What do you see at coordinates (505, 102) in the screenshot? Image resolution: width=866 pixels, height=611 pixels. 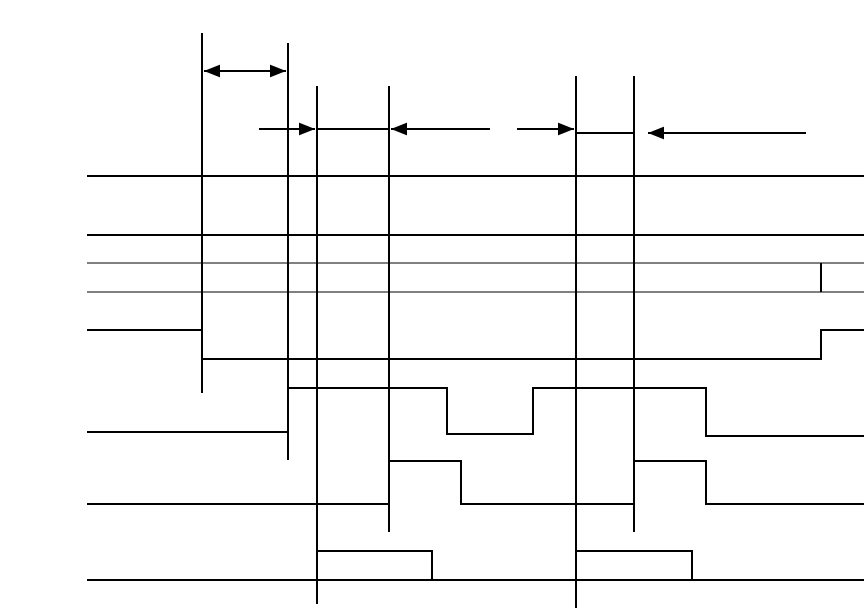 I see `interval-arrows` at bounding box center [505, 102].